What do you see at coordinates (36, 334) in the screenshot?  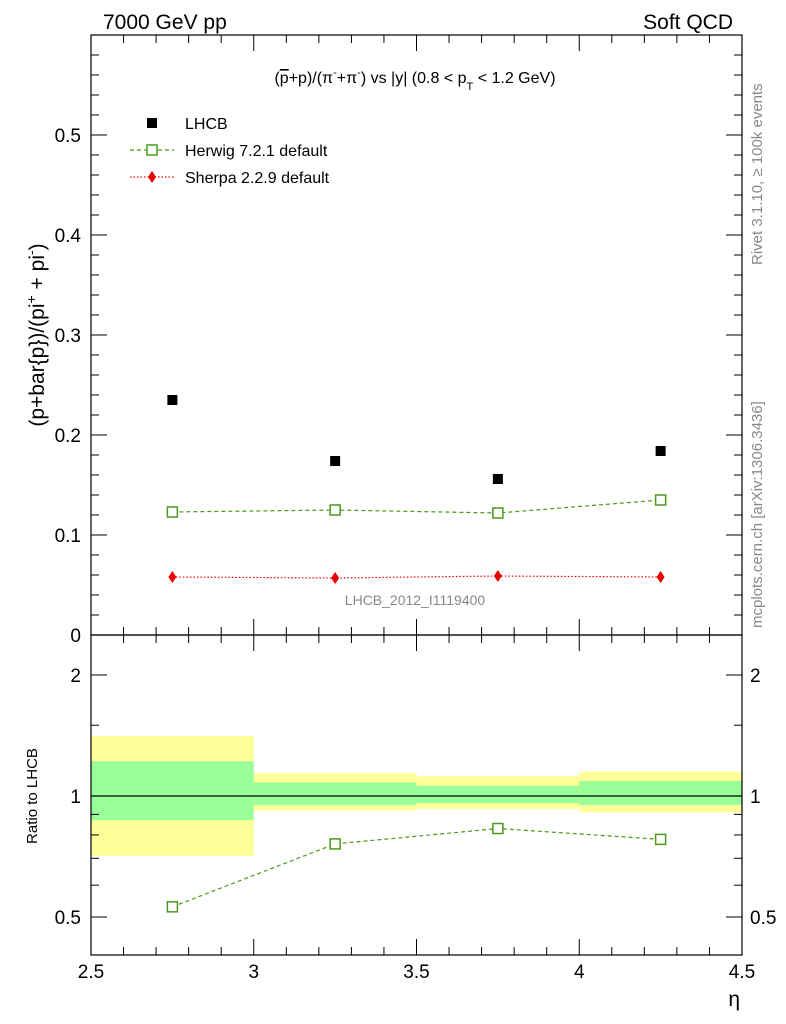 I see `y-axis-label: (p+bar{p})/(pi+ + pi-)` at bounding box center [36, 334].